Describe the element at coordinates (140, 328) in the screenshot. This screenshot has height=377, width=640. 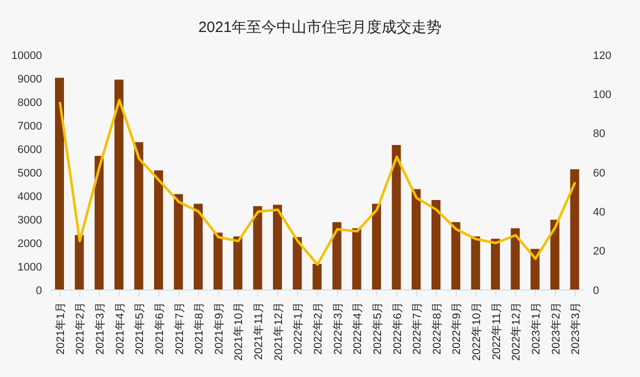
I see `x-tick-label: 2021年5月` at that location.